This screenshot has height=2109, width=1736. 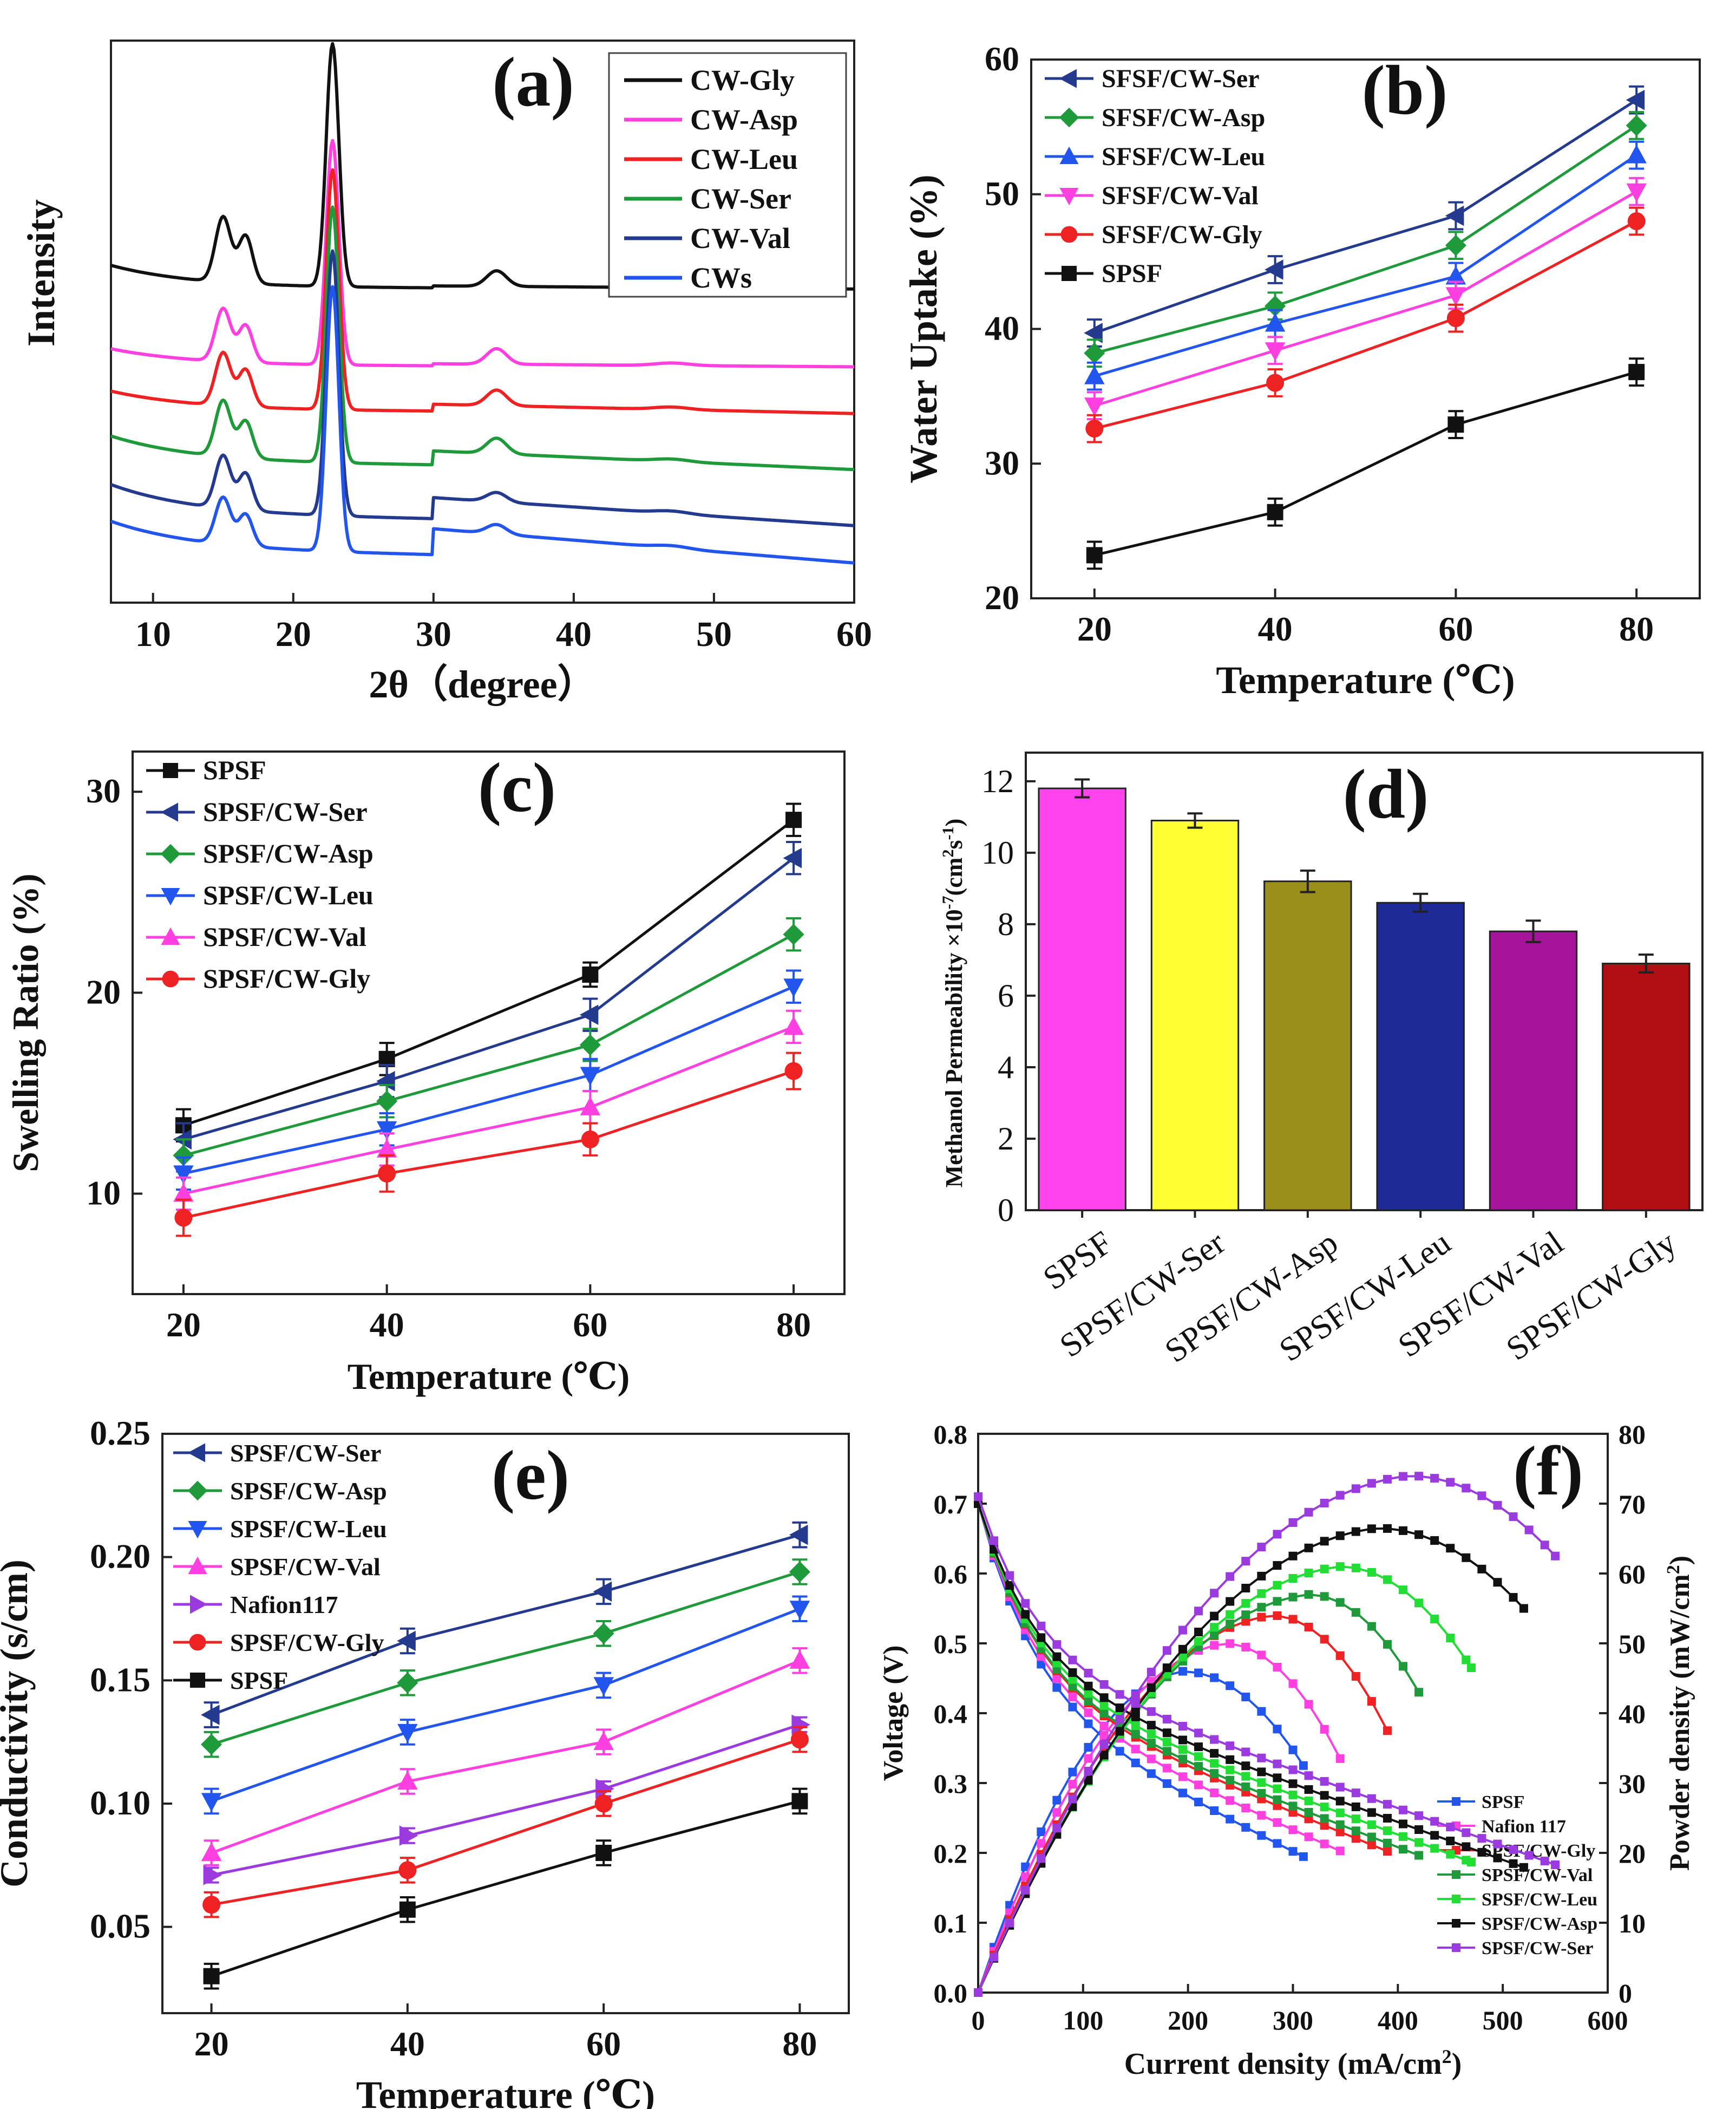 I want to click on y-tick-label: 0.8, so click(x=951, y=1434).